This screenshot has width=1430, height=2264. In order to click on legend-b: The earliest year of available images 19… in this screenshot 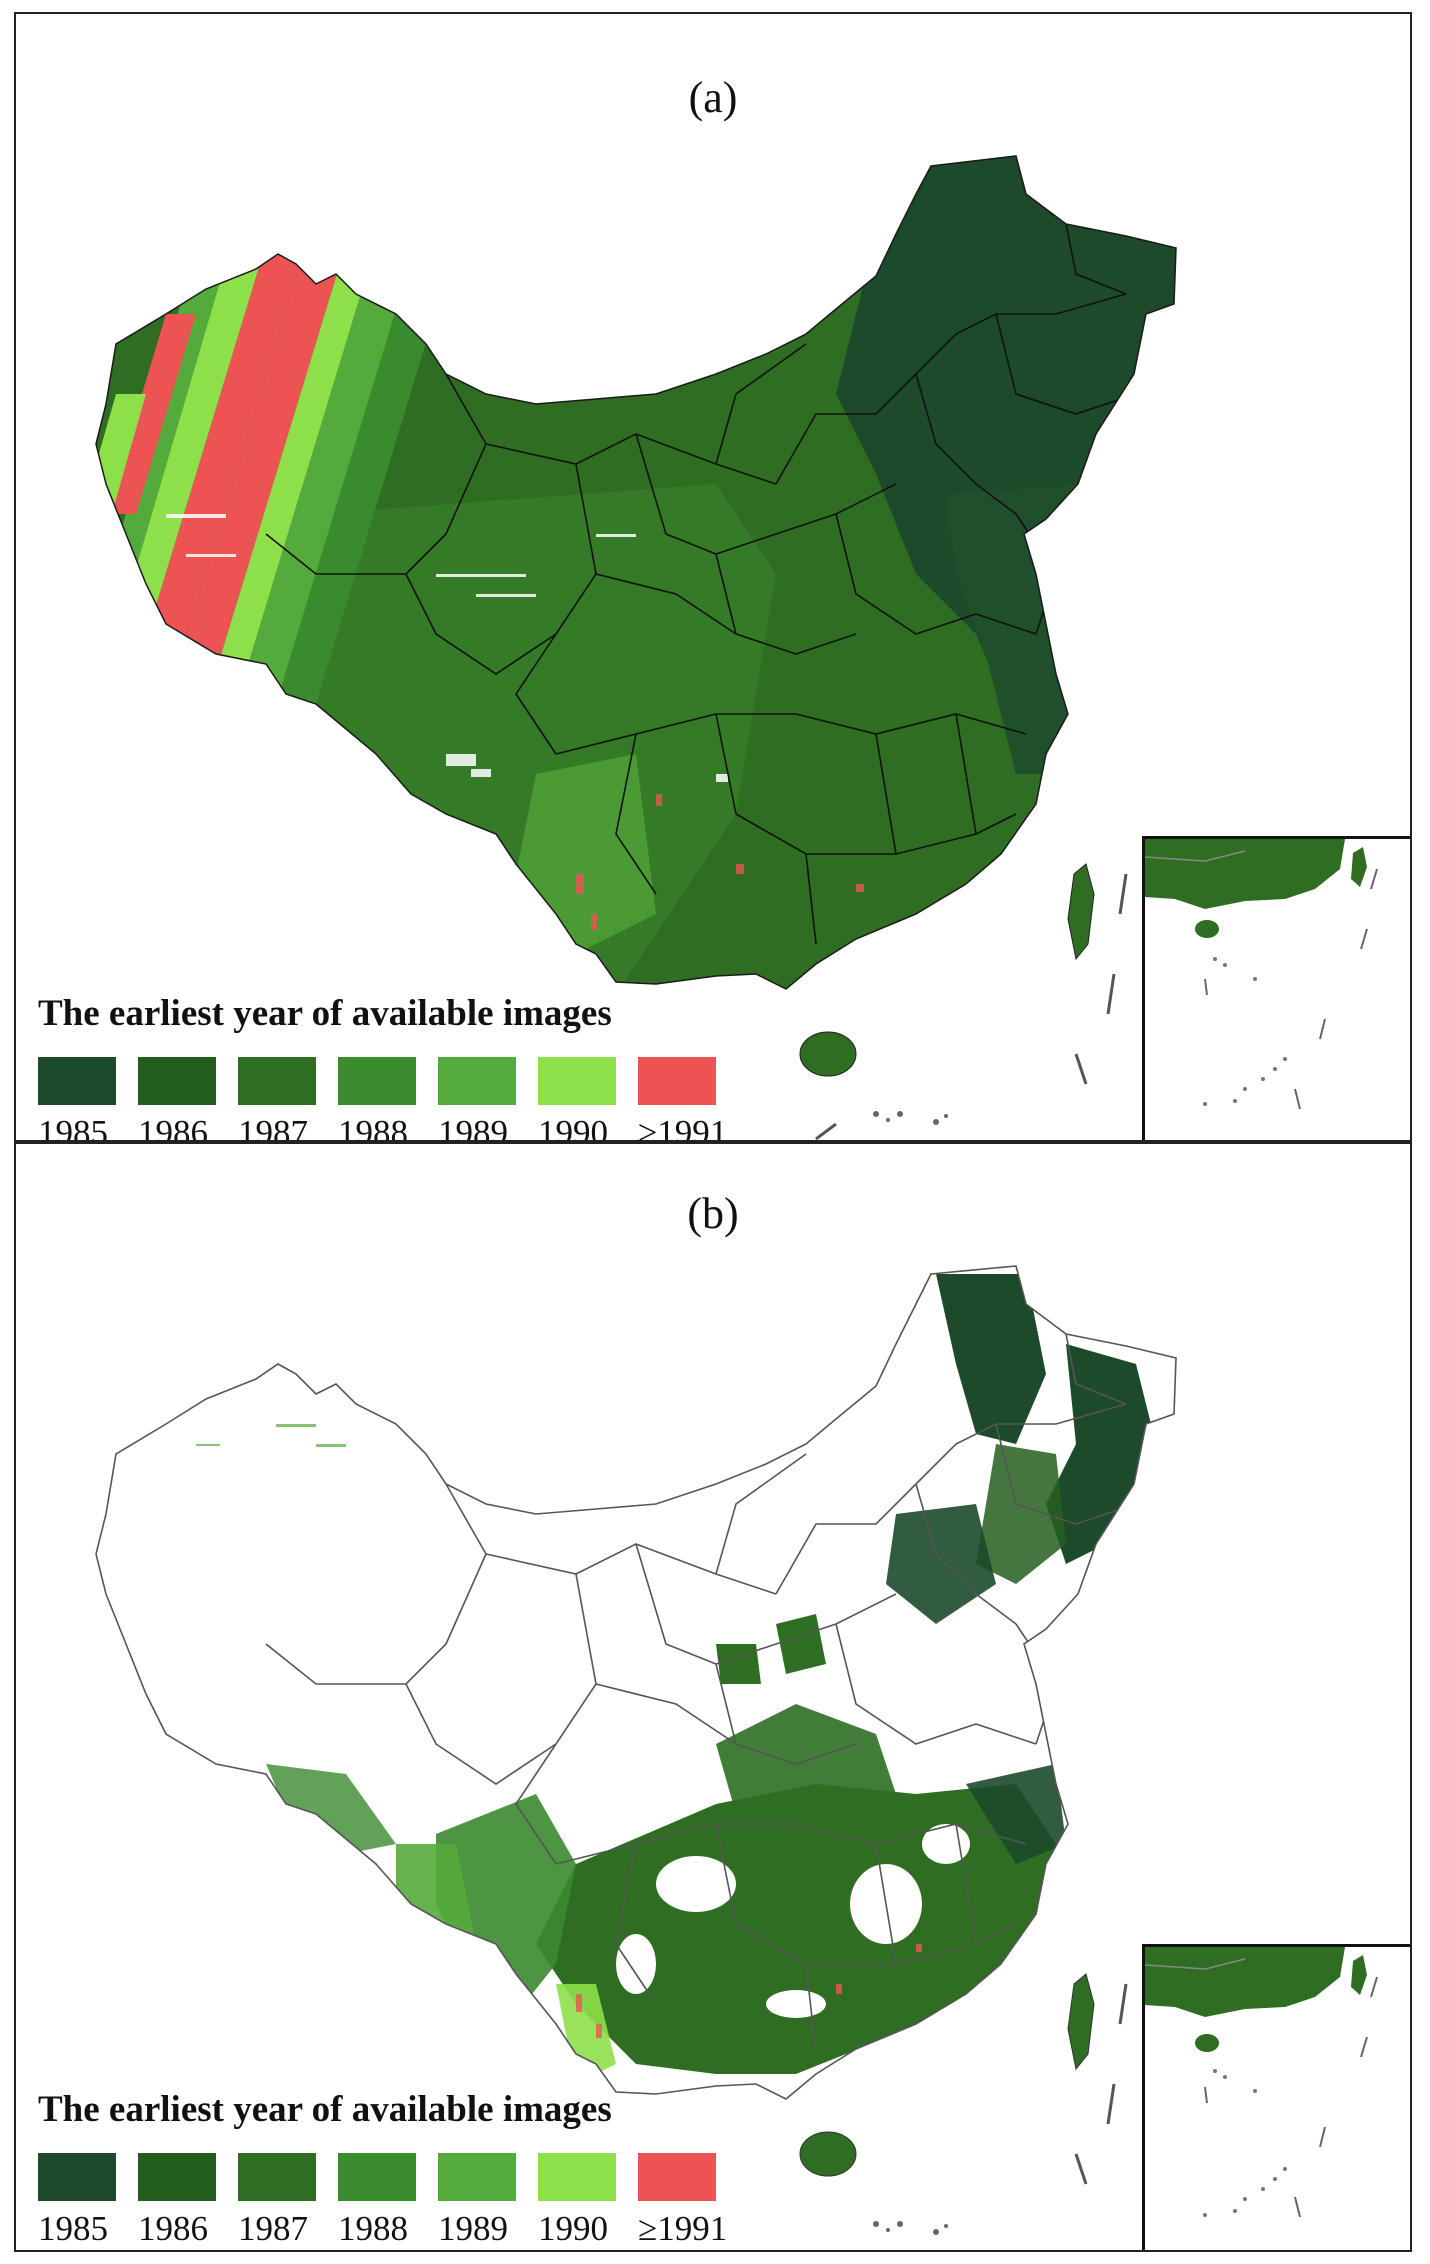, I will do `click(388, 2168)`.